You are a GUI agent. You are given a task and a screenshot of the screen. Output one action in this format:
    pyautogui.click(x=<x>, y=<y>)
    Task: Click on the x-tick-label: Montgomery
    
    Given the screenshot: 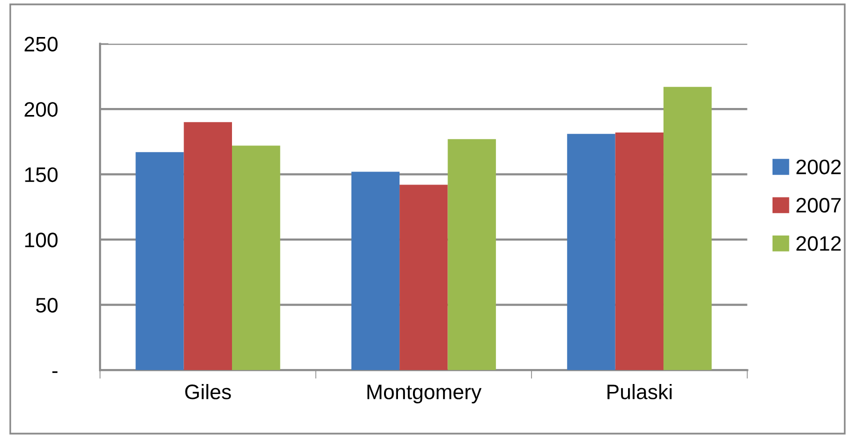 What is the action you would take?
    pyautogui.click(x=424, y=394)
    